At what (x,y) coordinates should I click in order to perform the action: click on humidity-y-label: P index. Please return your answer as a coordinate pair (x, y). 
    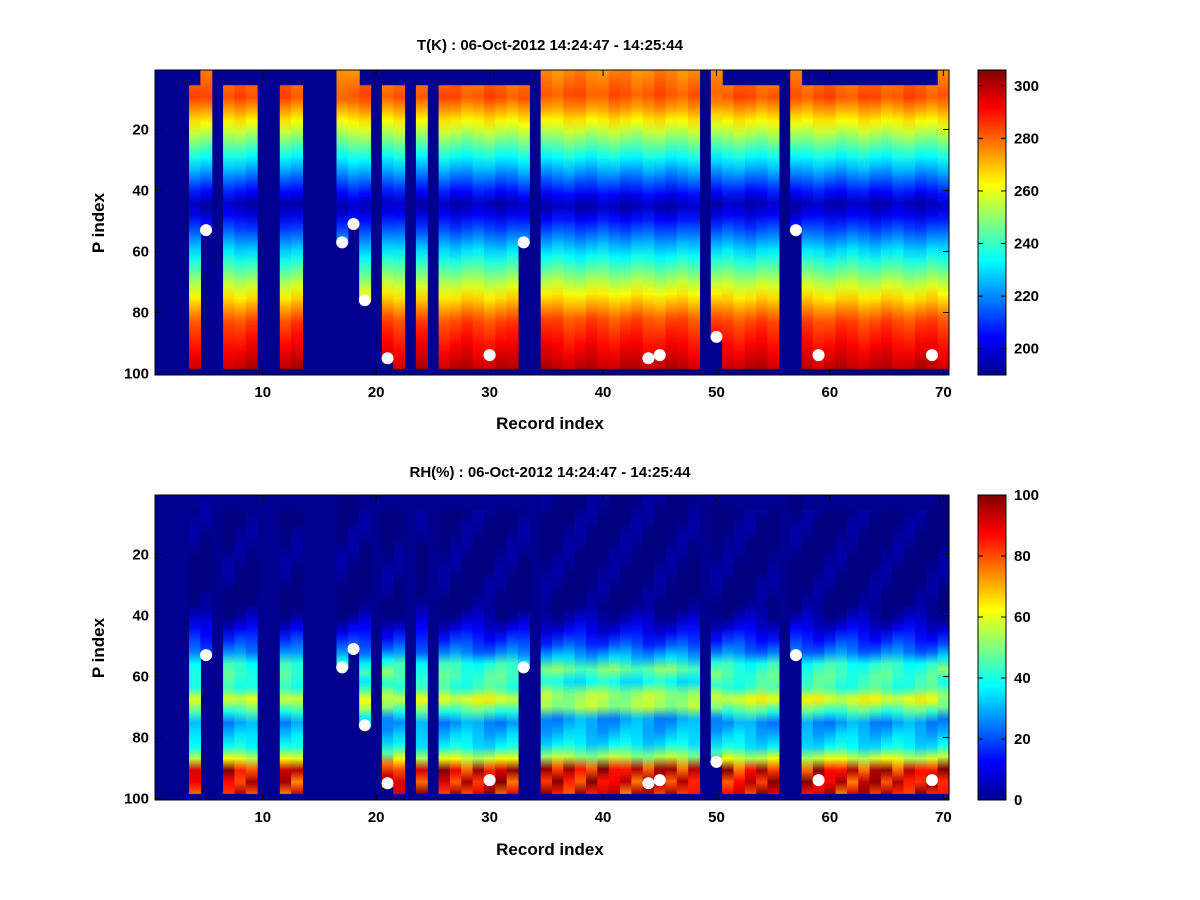
    Looking at the image, I should click on (98, 647).